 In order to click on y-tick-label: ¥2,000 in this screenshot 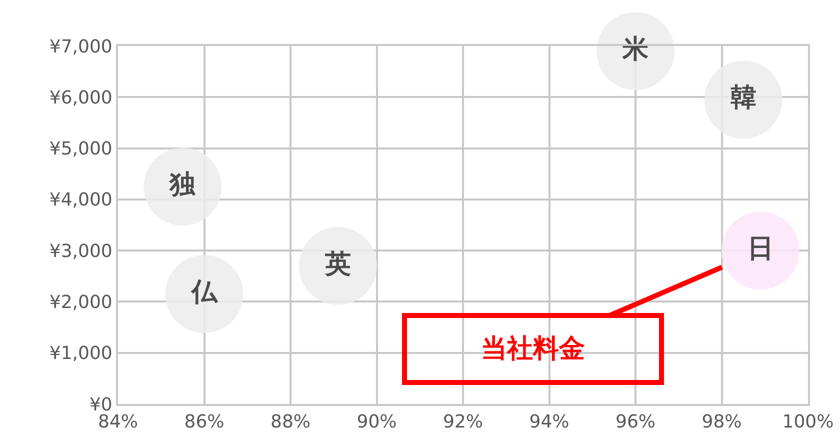, I will do `click(80, 303)`.